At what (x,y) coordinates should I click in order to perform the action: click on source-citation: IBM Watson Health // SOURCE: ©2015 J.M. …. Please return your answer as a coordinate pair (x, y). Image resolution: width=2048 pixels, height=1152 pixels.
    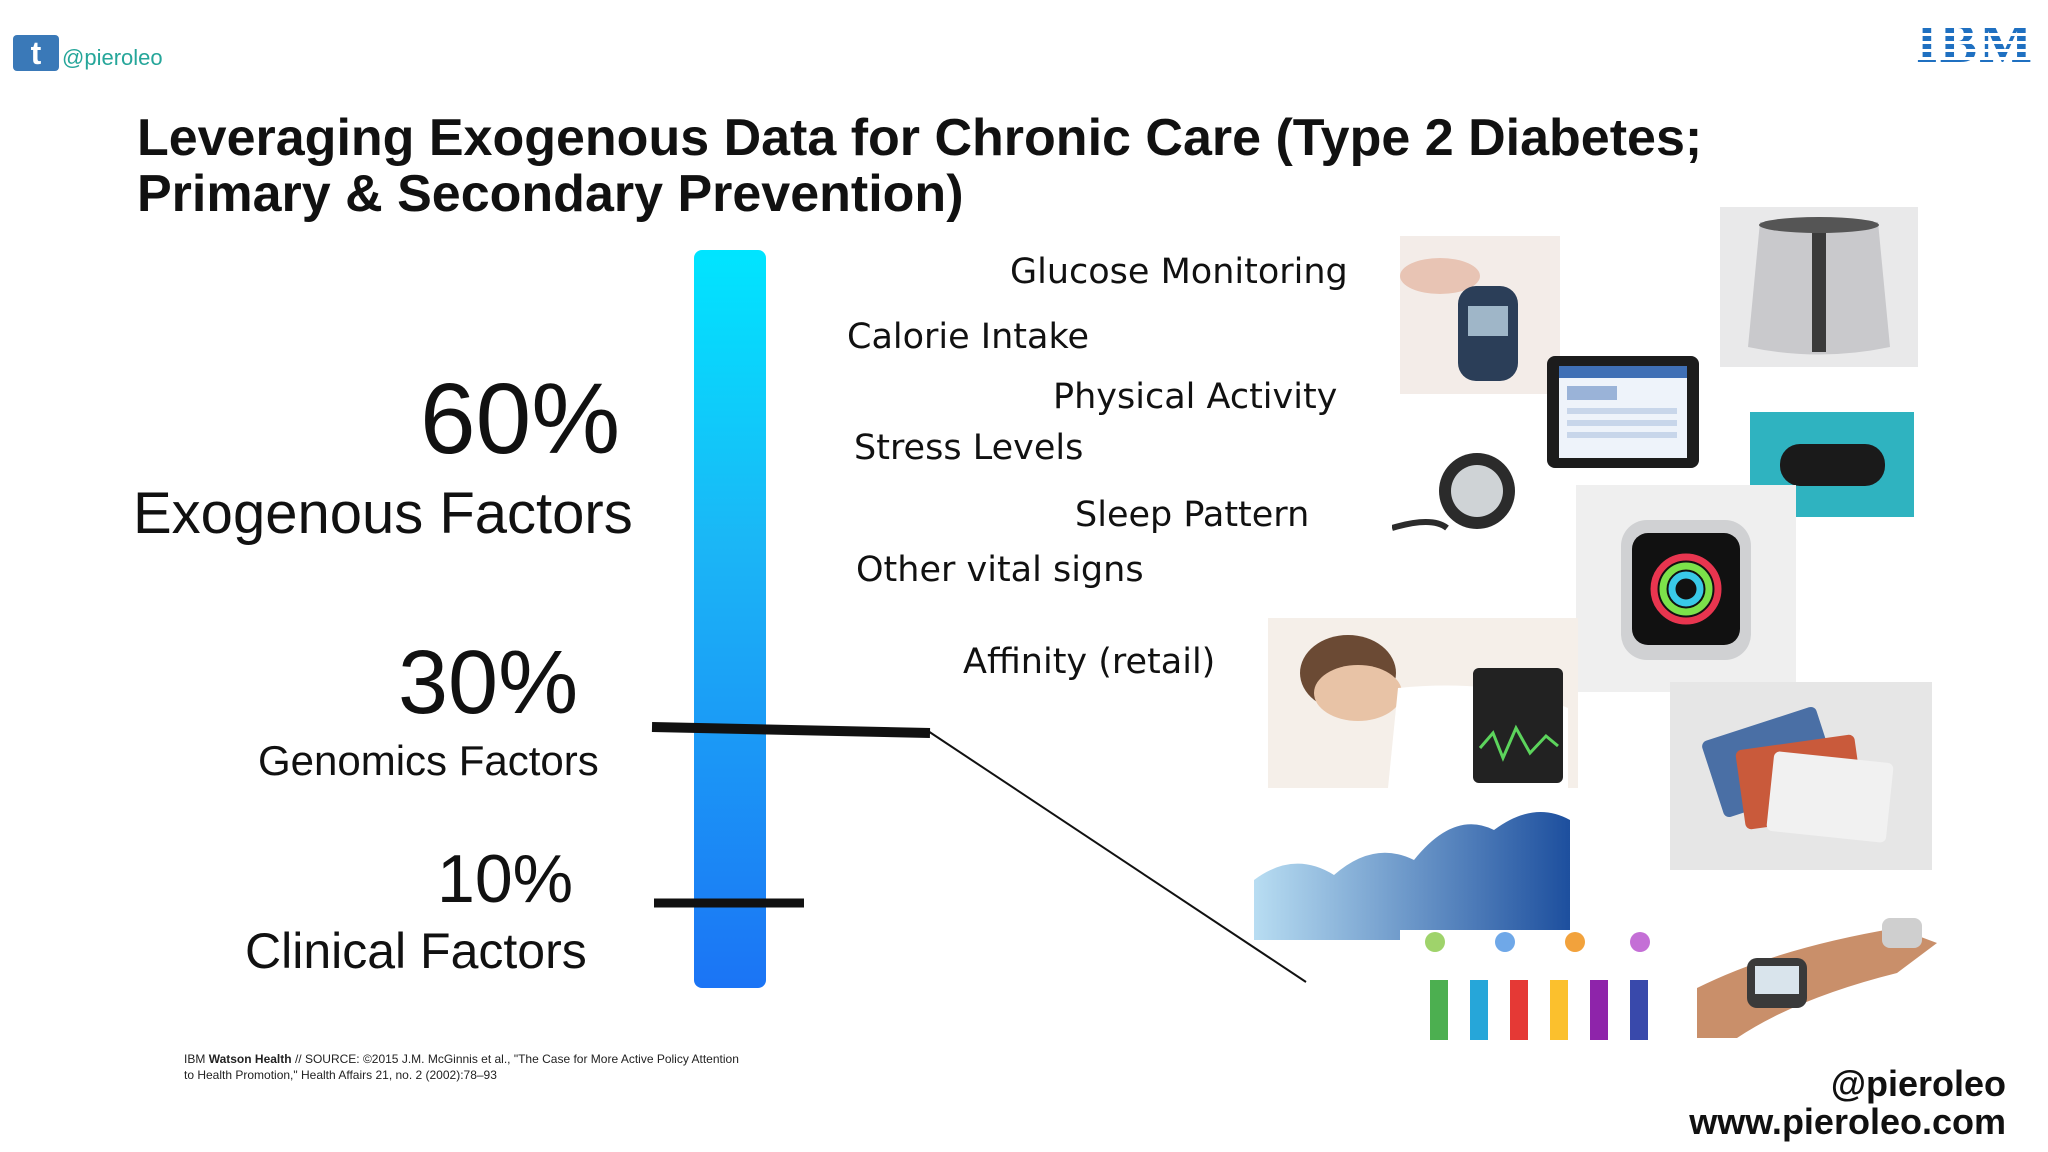
    Looking at the image, I should click on (464, 1067).